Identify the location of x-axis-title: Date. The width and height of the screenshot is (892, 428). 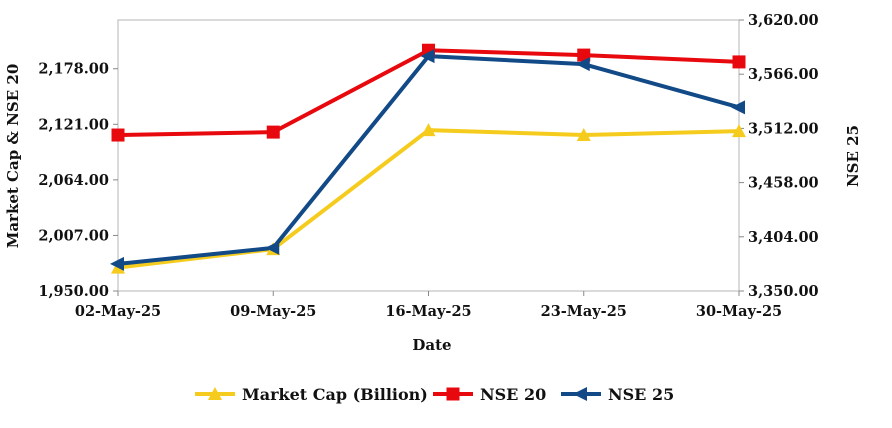
(431, 345).